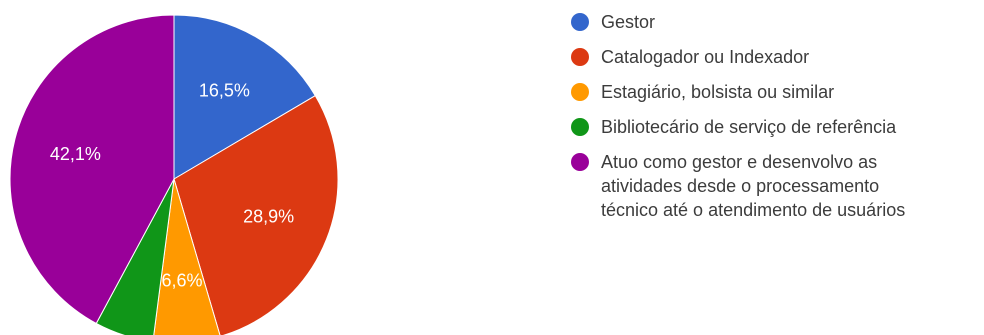  I want to click on slice-value-label-0: 16,5%, so click(224, 91).